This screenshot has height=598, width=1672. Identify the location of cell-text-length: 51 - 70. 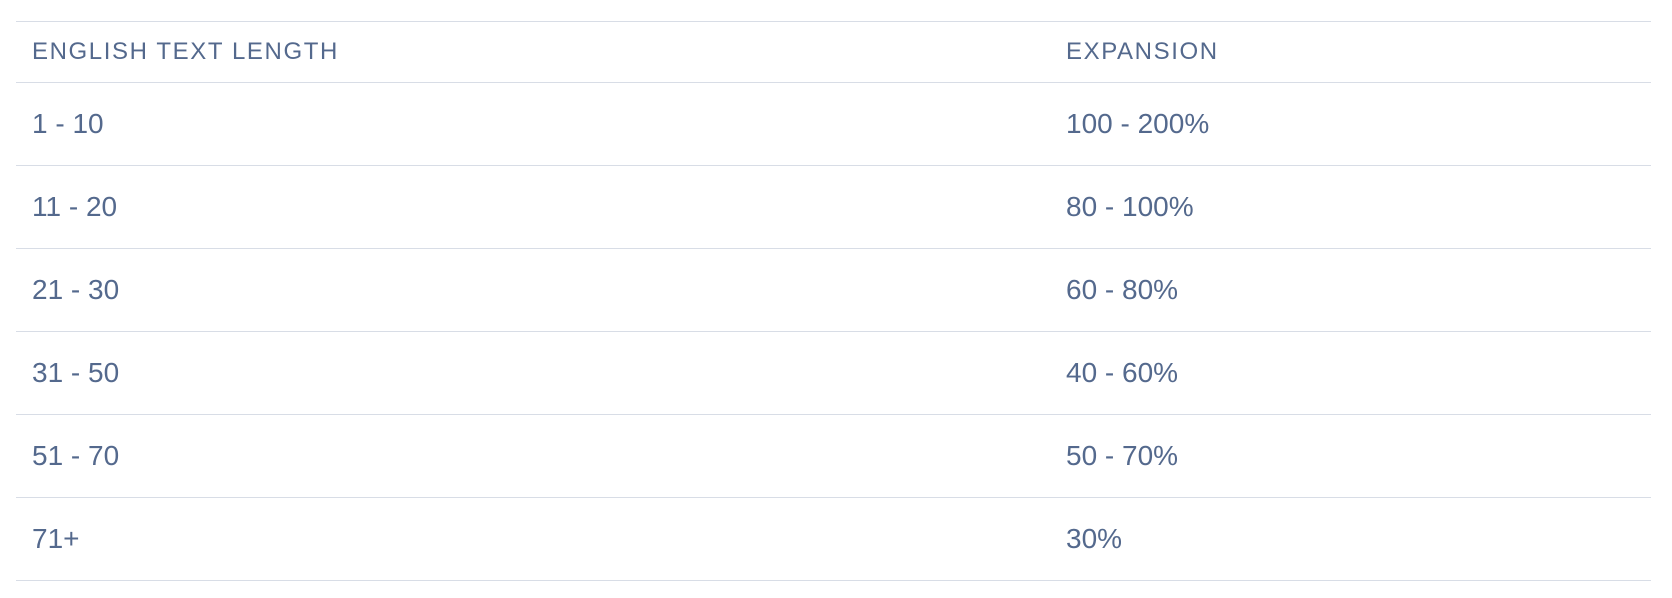
(76, 455).